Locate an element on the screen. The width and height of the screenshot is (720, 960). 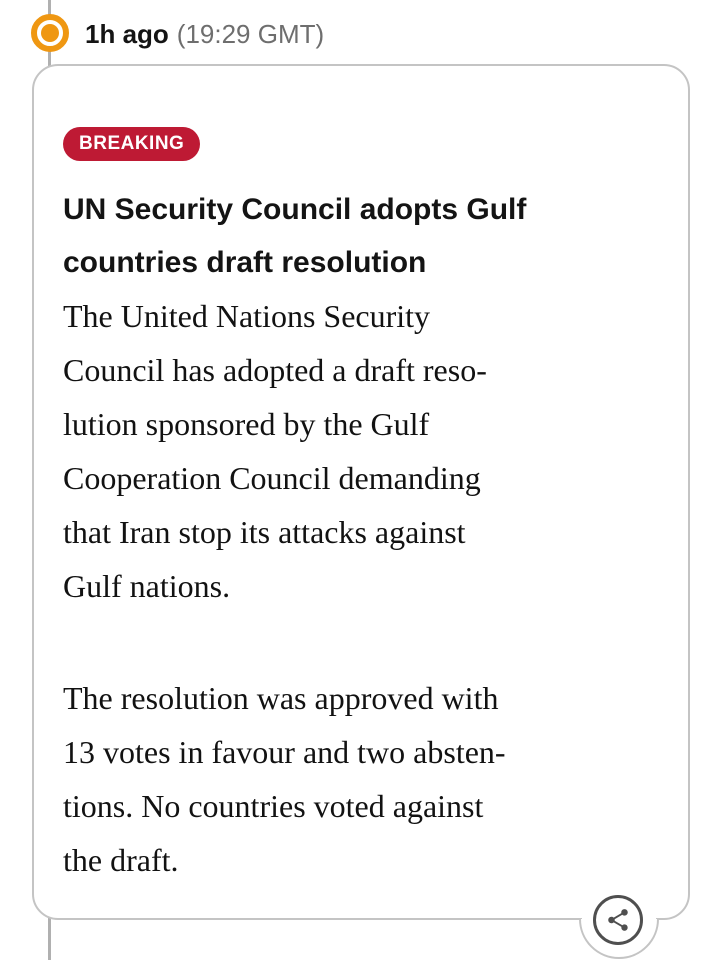
share-icon is located at coordinates (618, 920).